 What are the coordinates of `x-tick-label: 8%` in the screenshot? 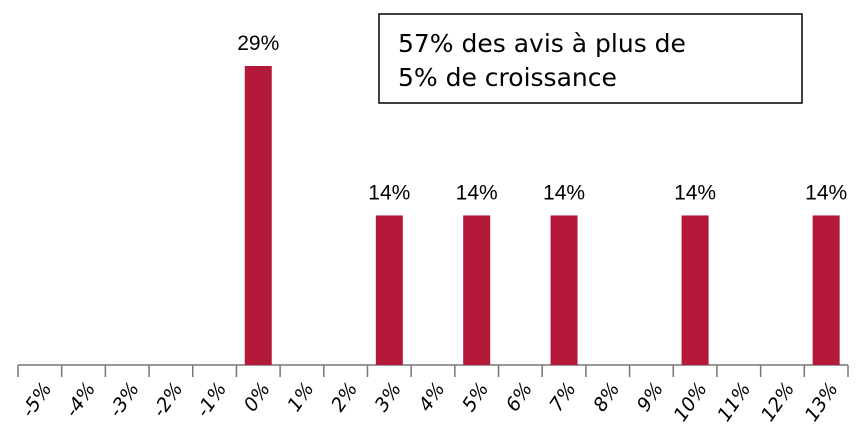 It's located at (606, 396).